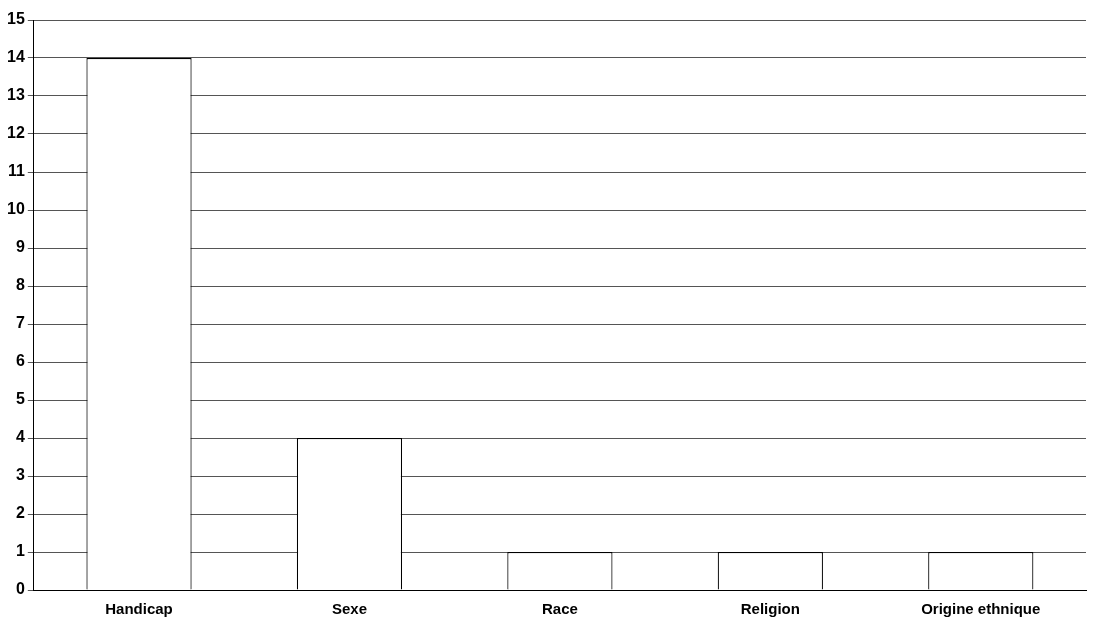 The height and width of the screenshot is (626, 1094). Describe the element at coordinates (16, 209) in the screenshot. I see `y-tick-label: 10` at that location.